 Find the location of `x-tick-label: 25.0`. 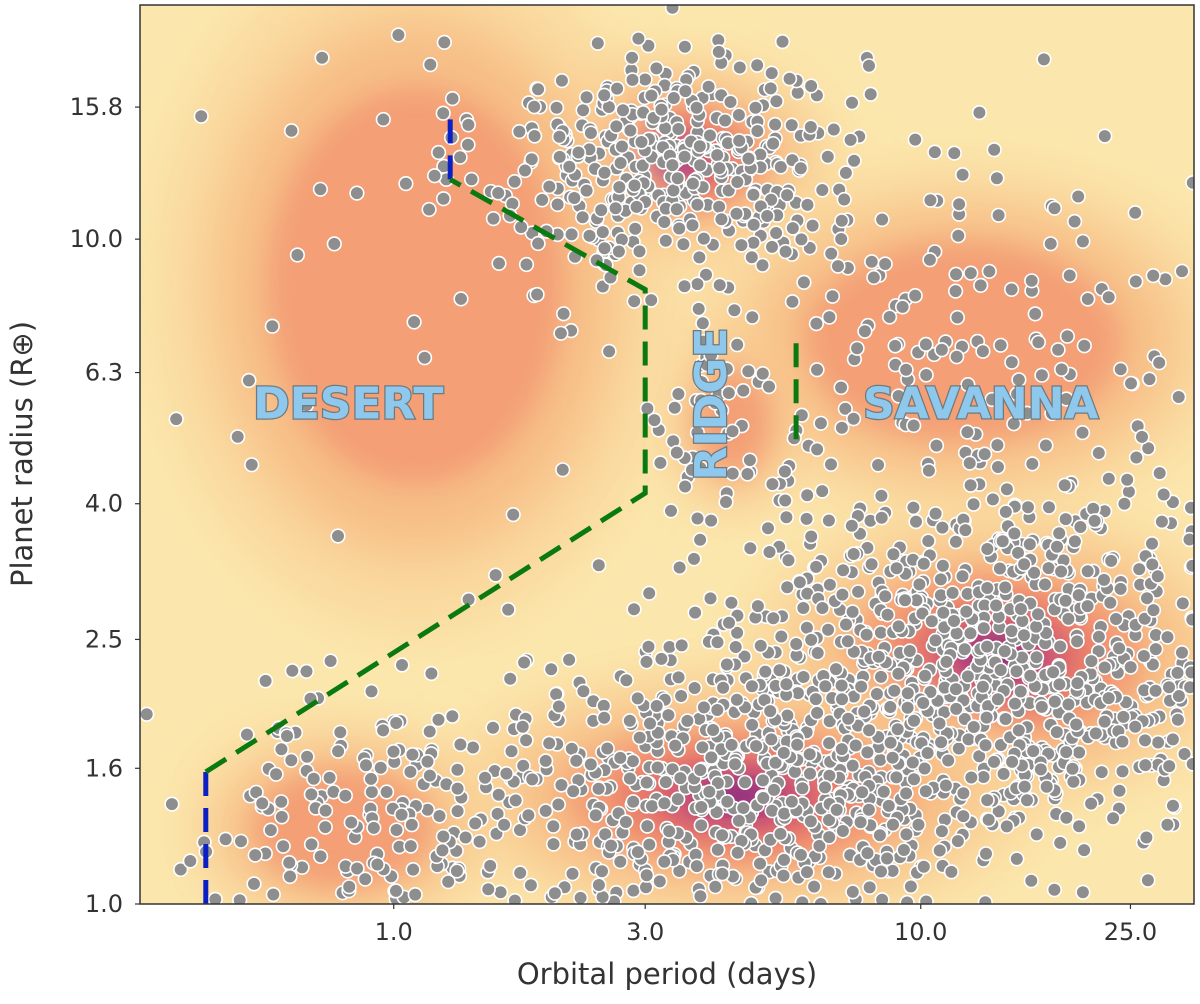

x-tick-label: 25.0 is located at coordinates (1130, 932).